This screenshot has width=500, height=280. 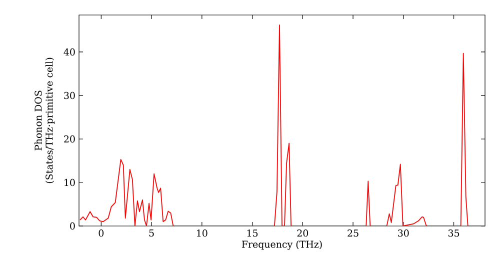 I want to click on x-tick-label: 5, so click(x=151, y=233).